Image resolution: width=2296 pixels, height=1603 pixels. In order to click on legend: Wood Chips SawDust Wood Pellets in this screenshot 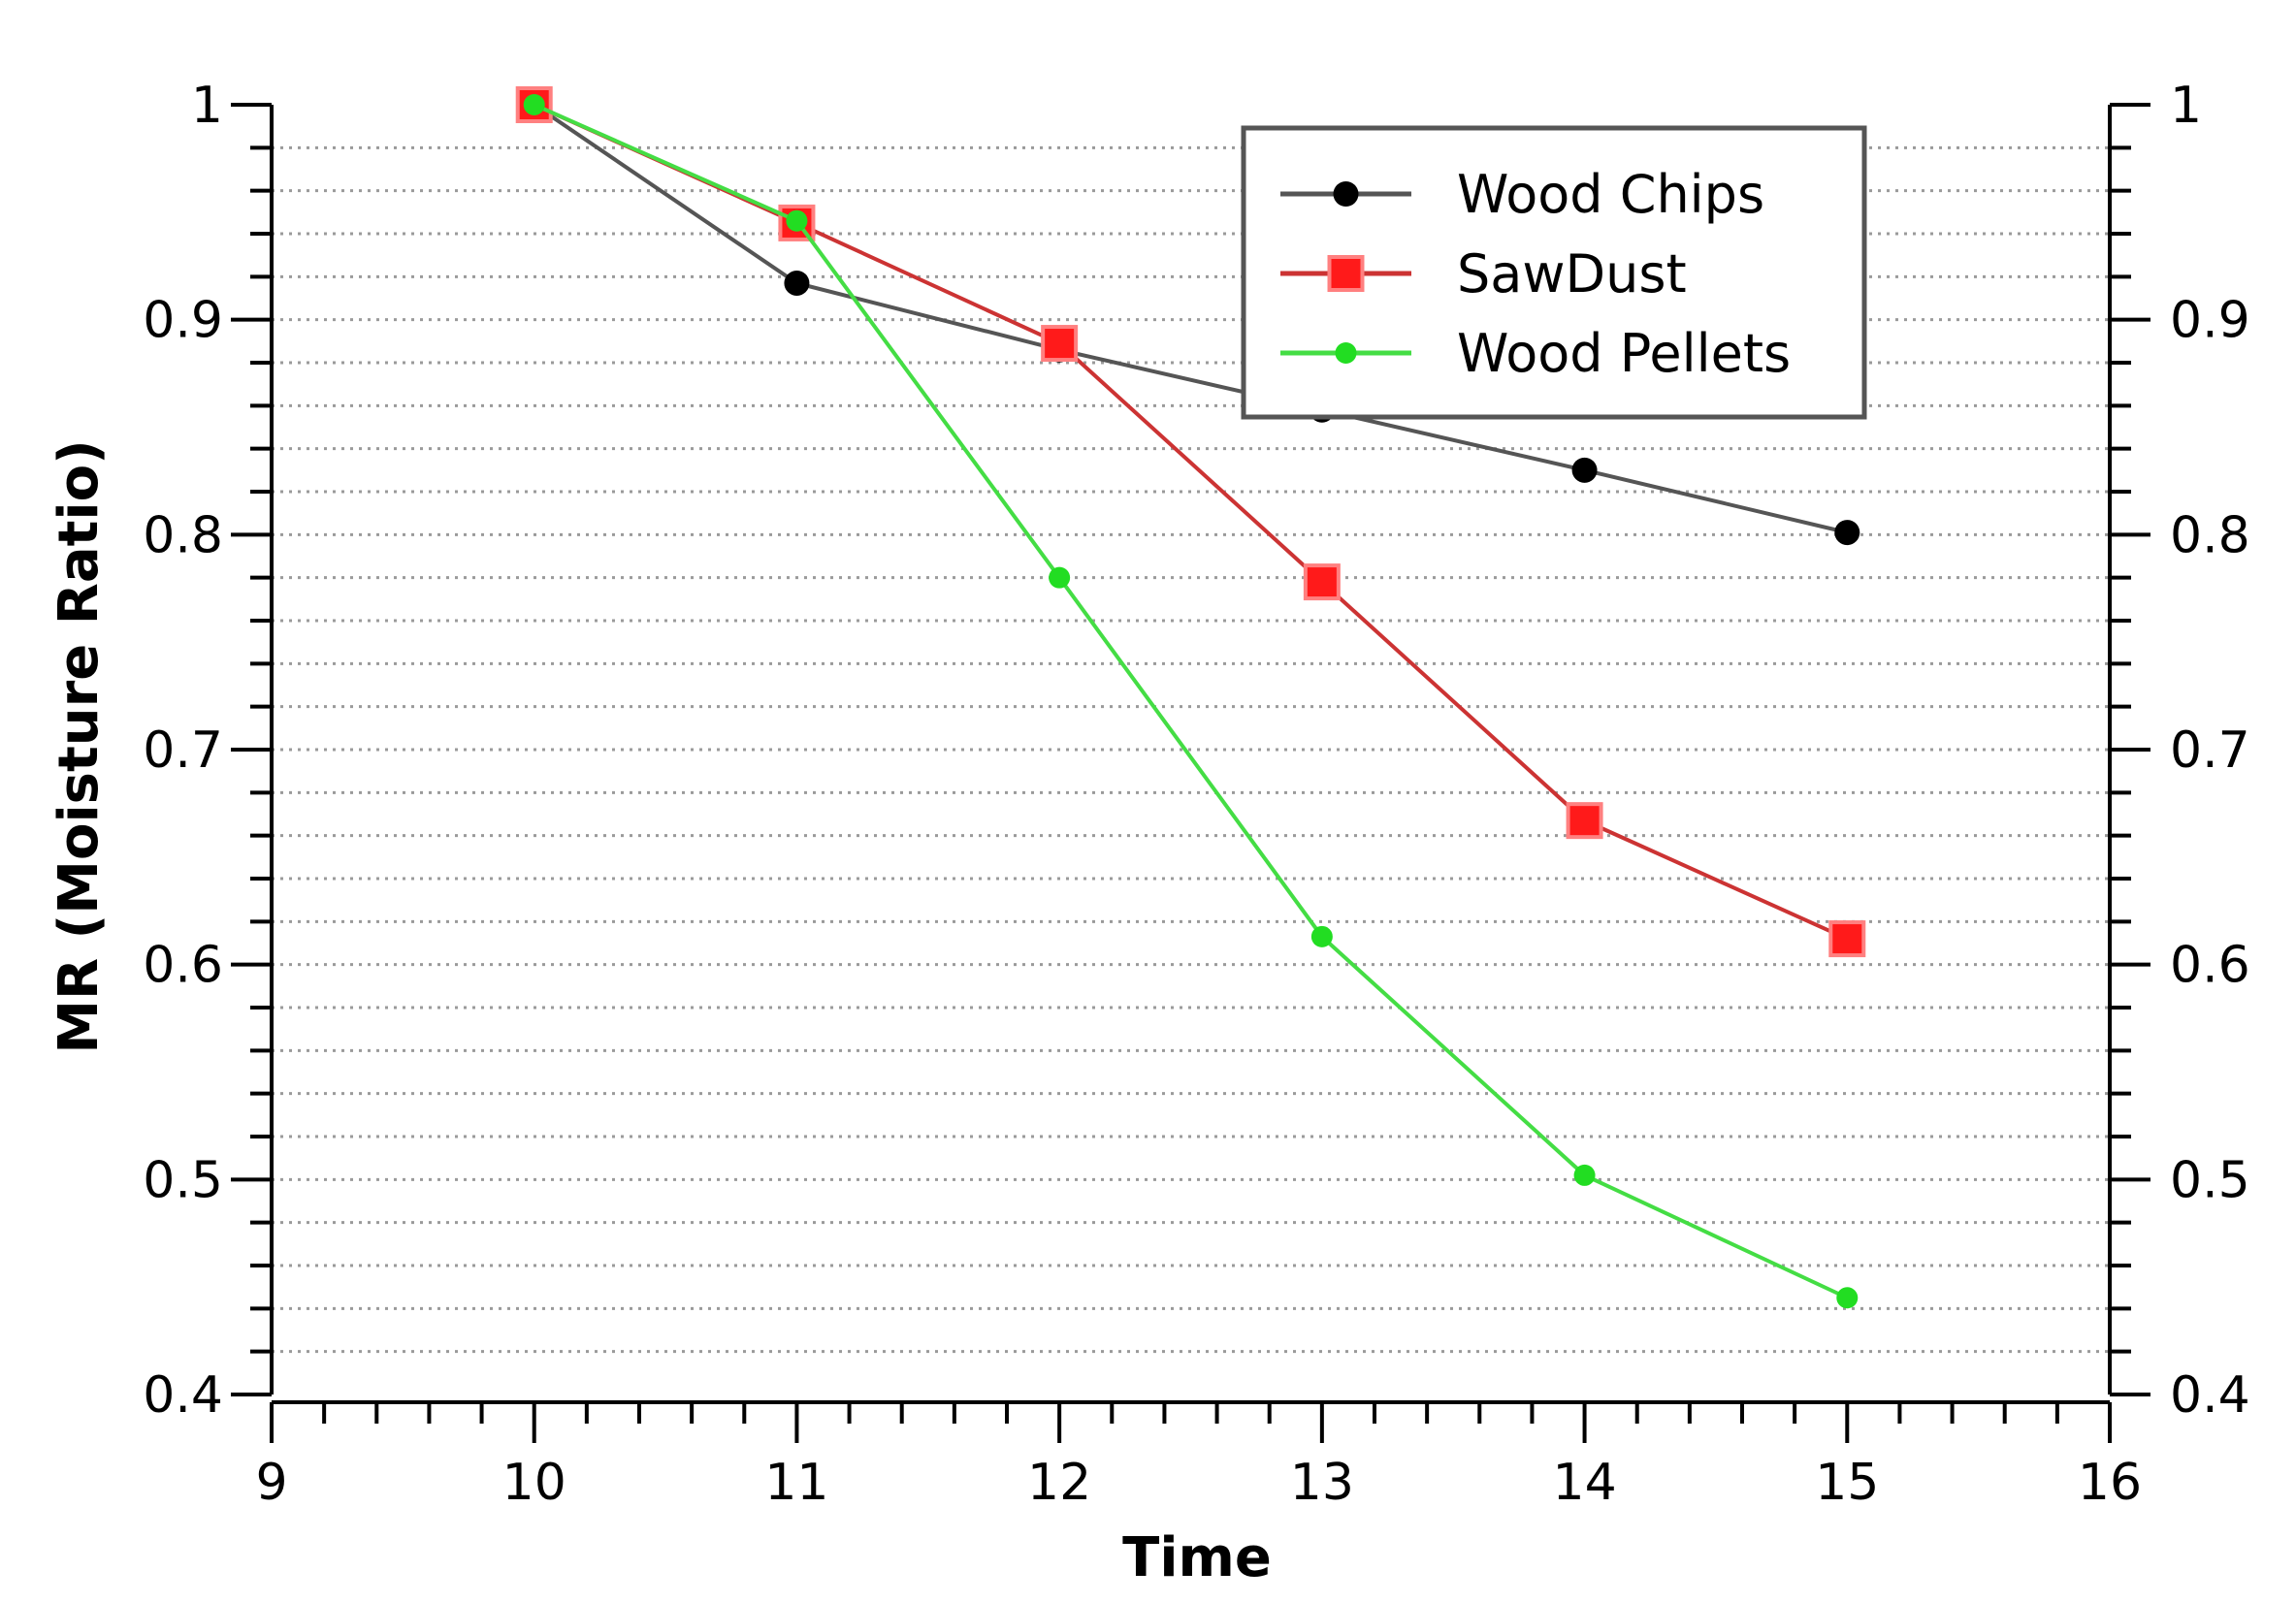, I will do `click(1554, 272)`.